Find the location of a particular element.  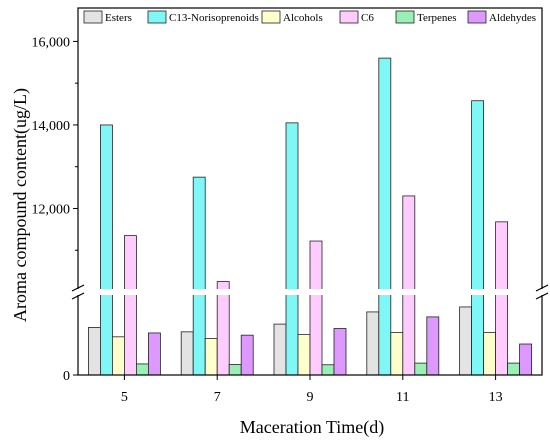

legend-label-esters: Esters is located at coordinates (118, 18).